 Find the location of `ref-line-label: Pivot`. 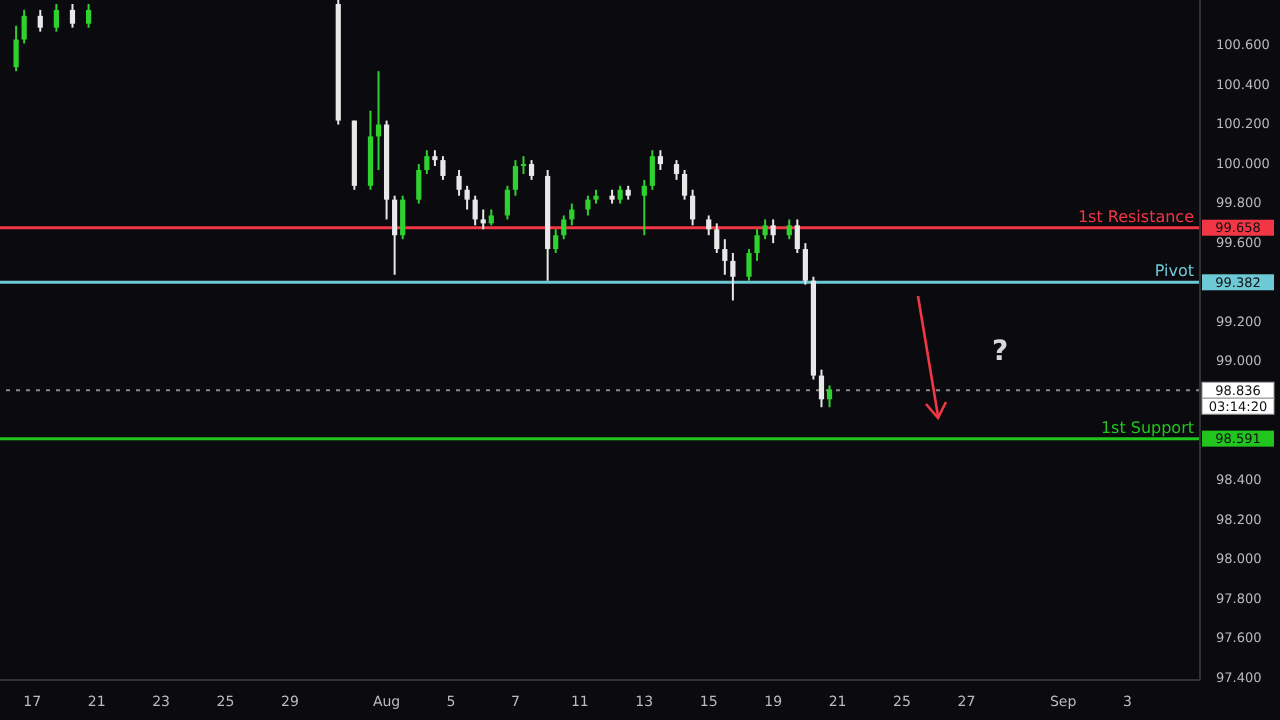

ref-line-label: Pivot is located at coordinates (1174, 271).